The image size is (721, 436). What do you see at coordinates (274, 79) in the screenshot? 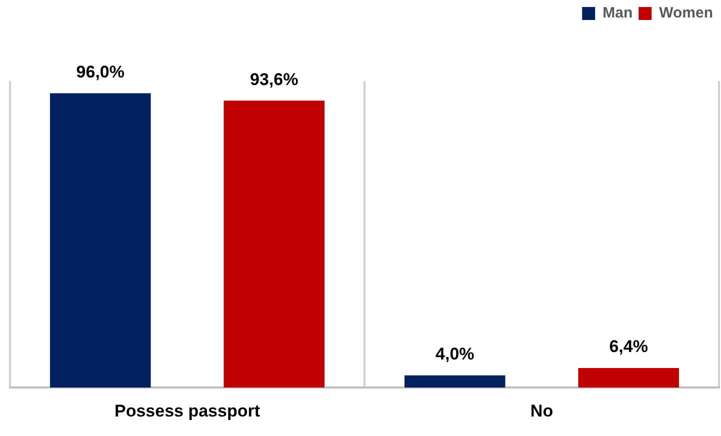
I see `data-label: 93,6%` at bounding box center [274, 79].